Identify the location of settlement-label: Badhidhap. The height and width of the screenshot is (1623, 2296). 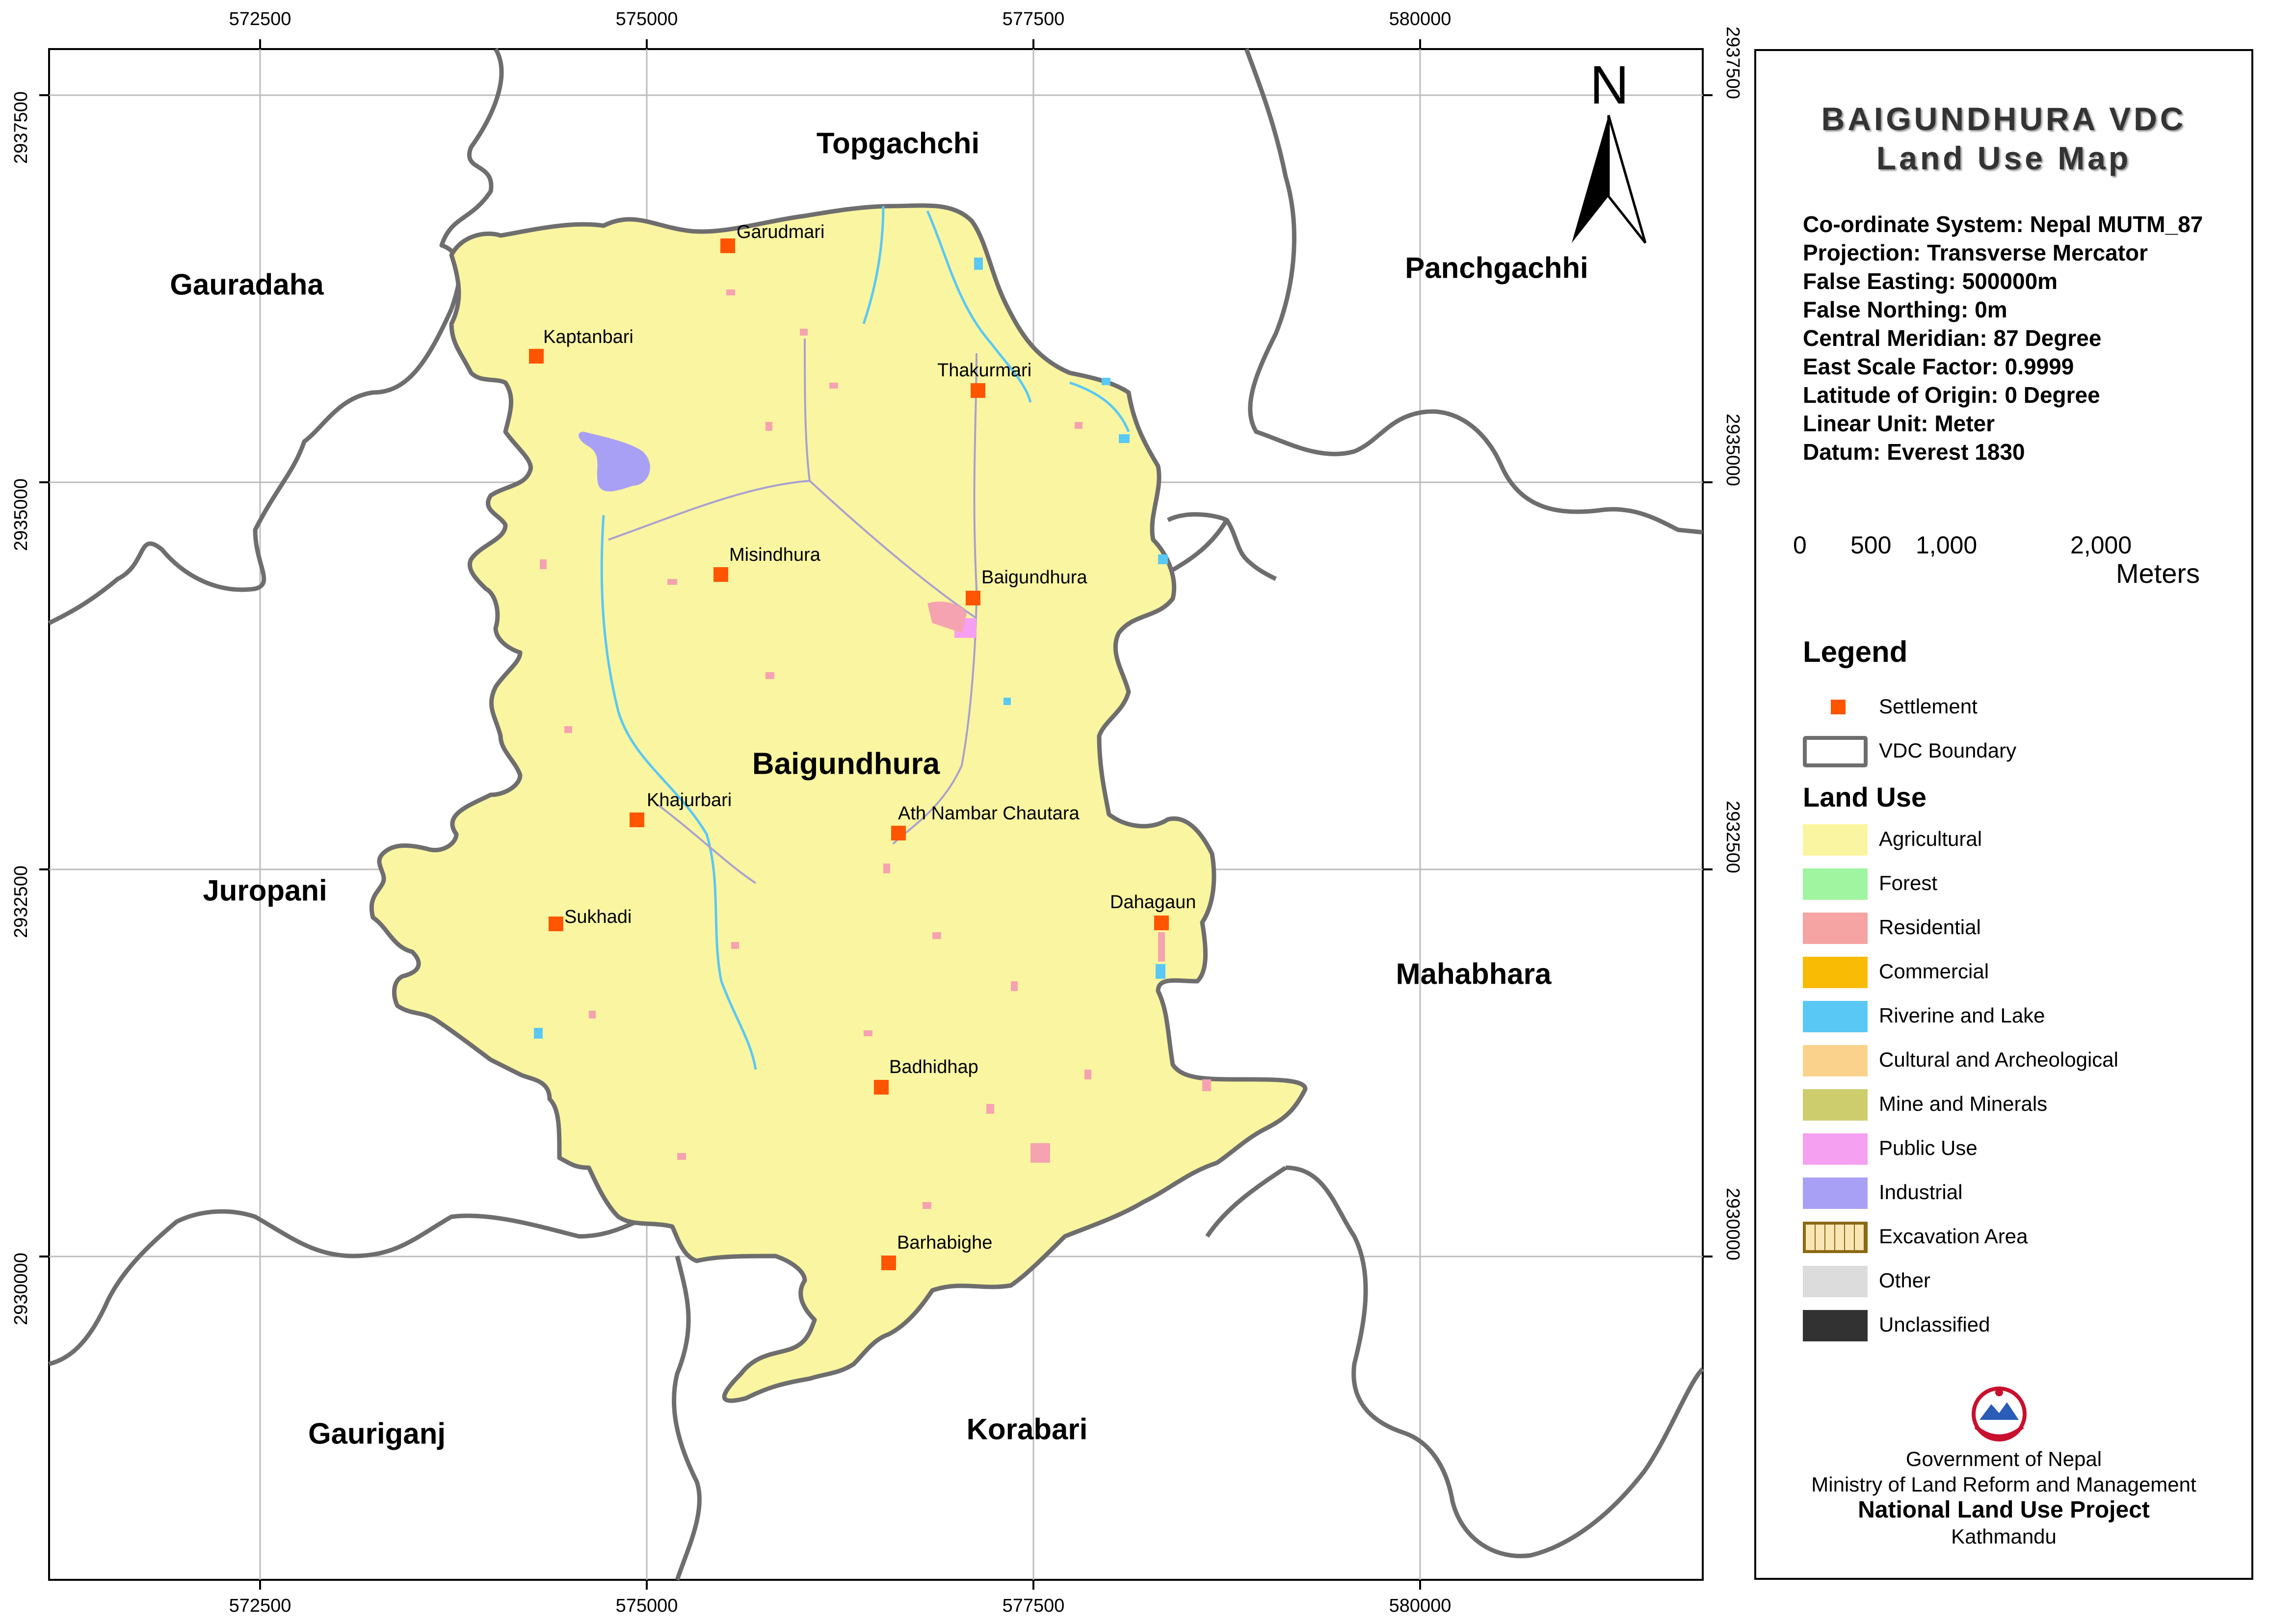
(934, 1067).